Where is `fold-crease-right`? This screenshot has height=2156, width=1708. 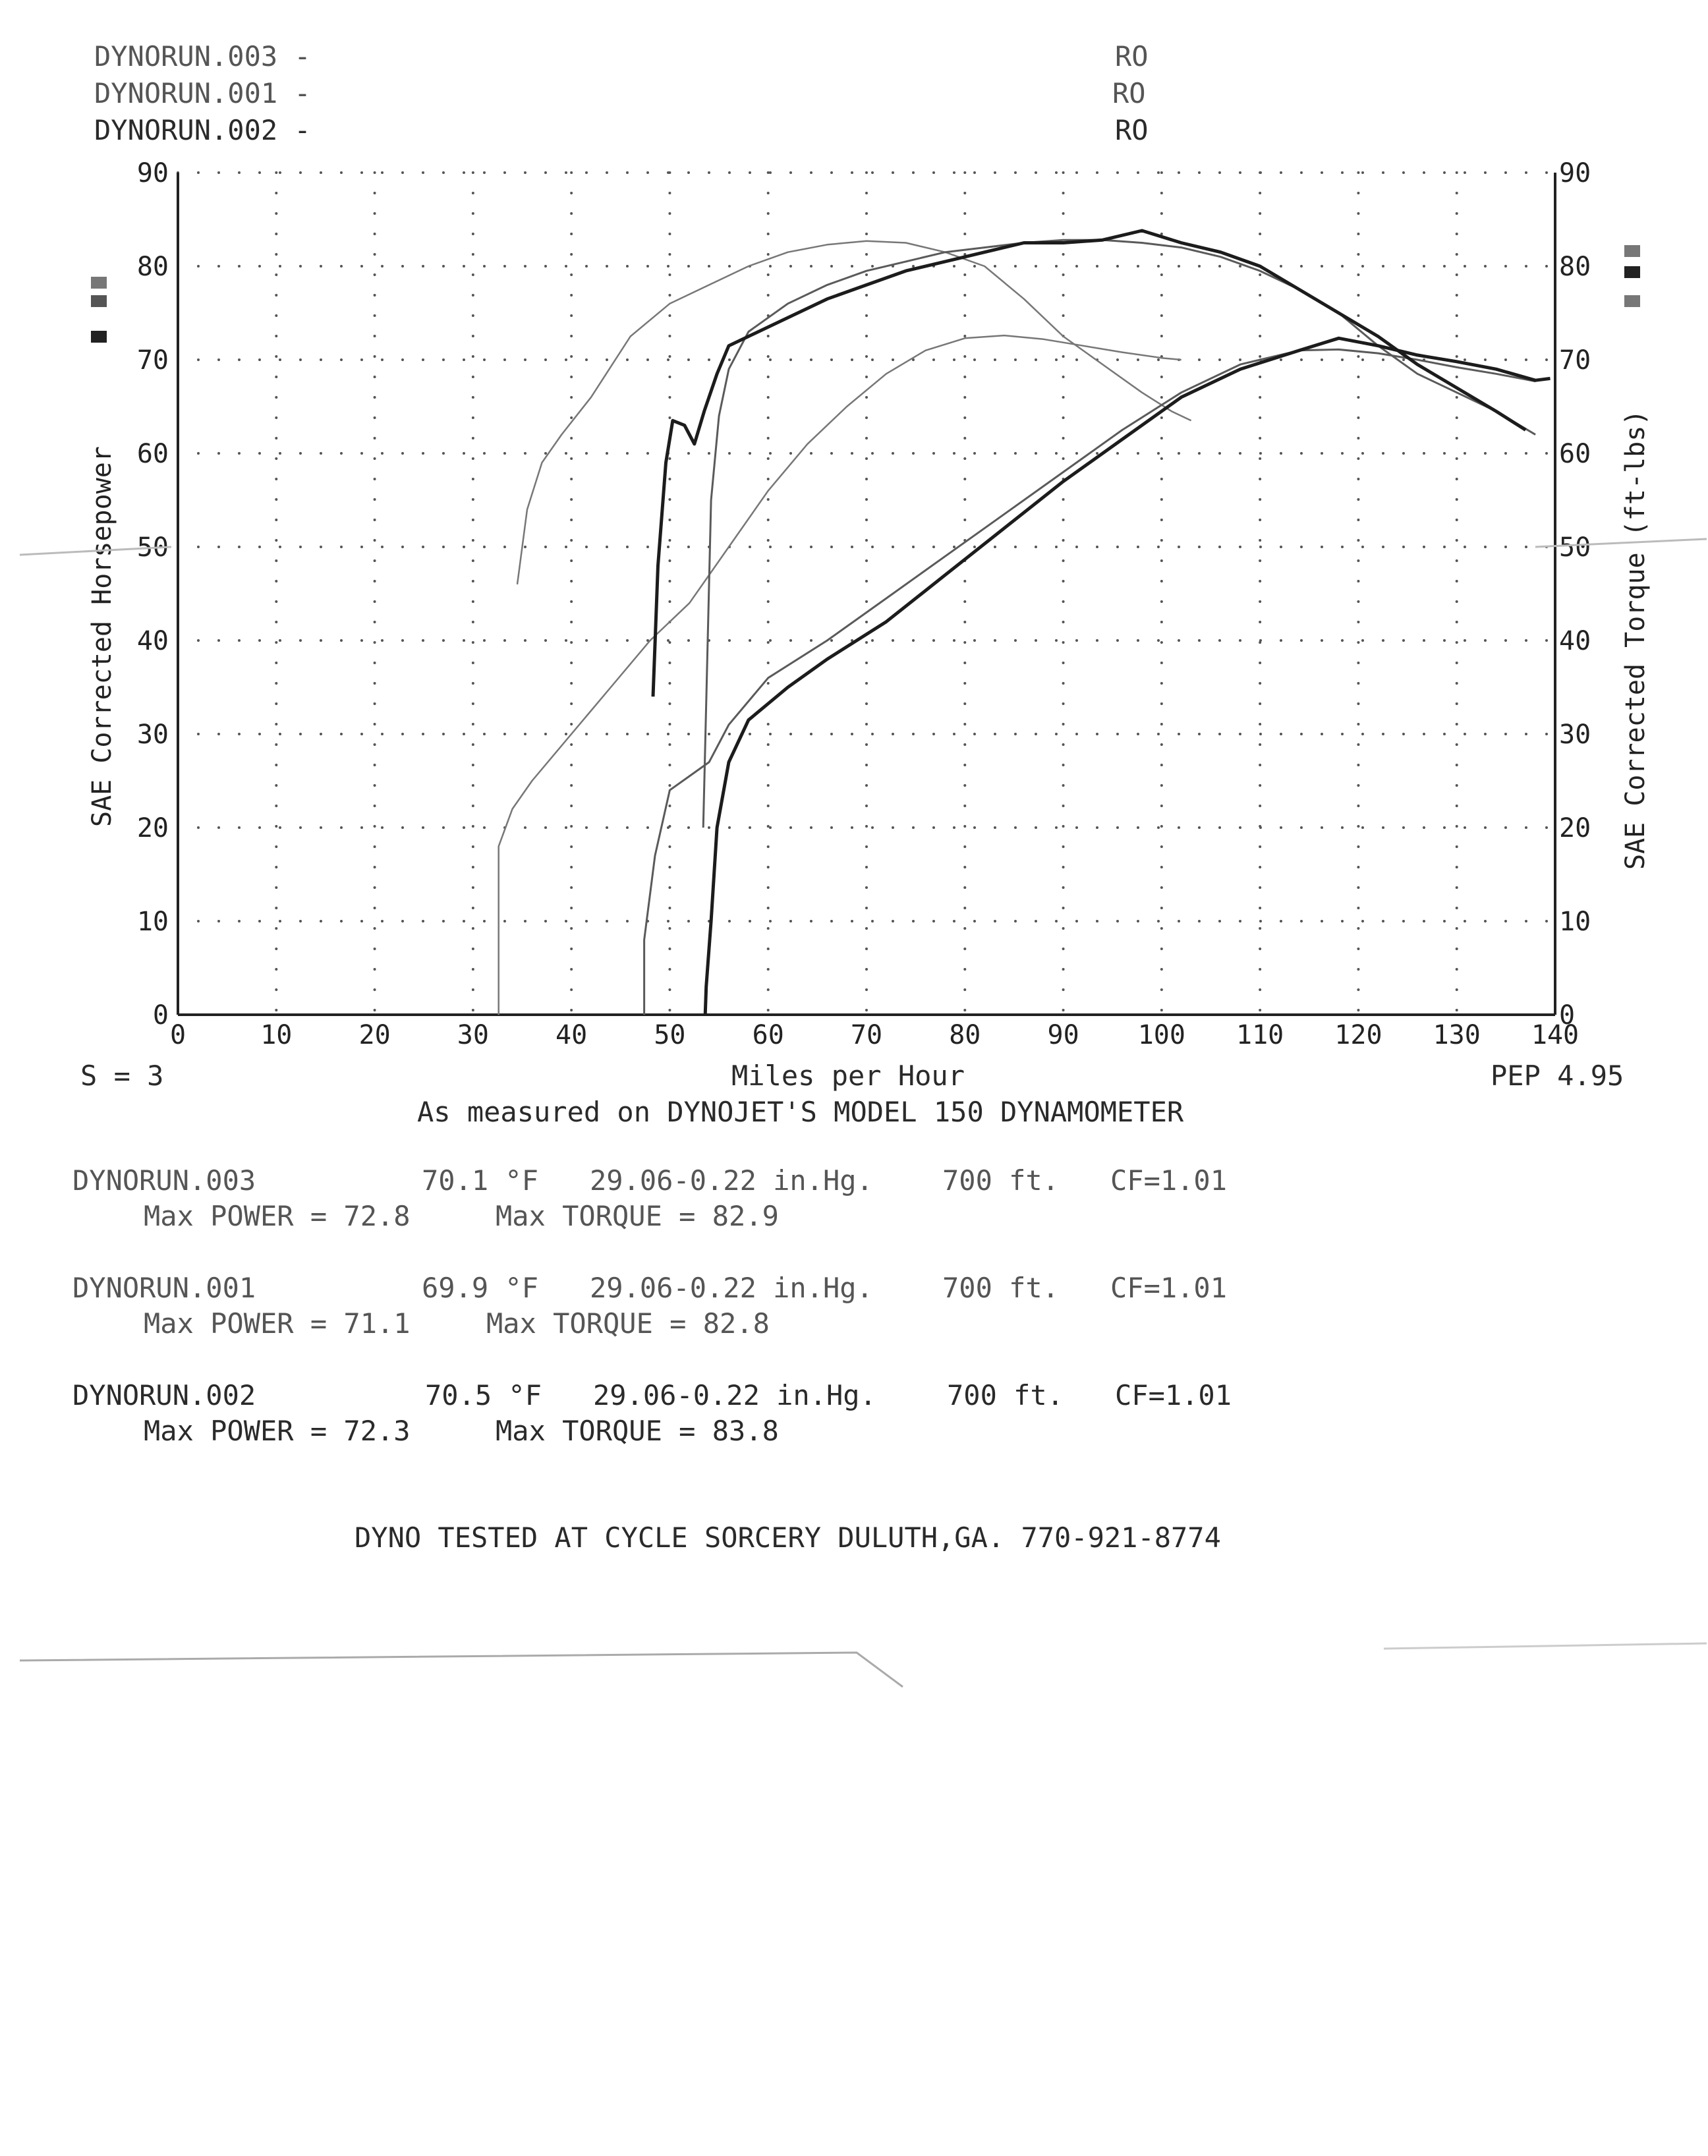
fold-crease-right is located at coordinates (1545, 1646).